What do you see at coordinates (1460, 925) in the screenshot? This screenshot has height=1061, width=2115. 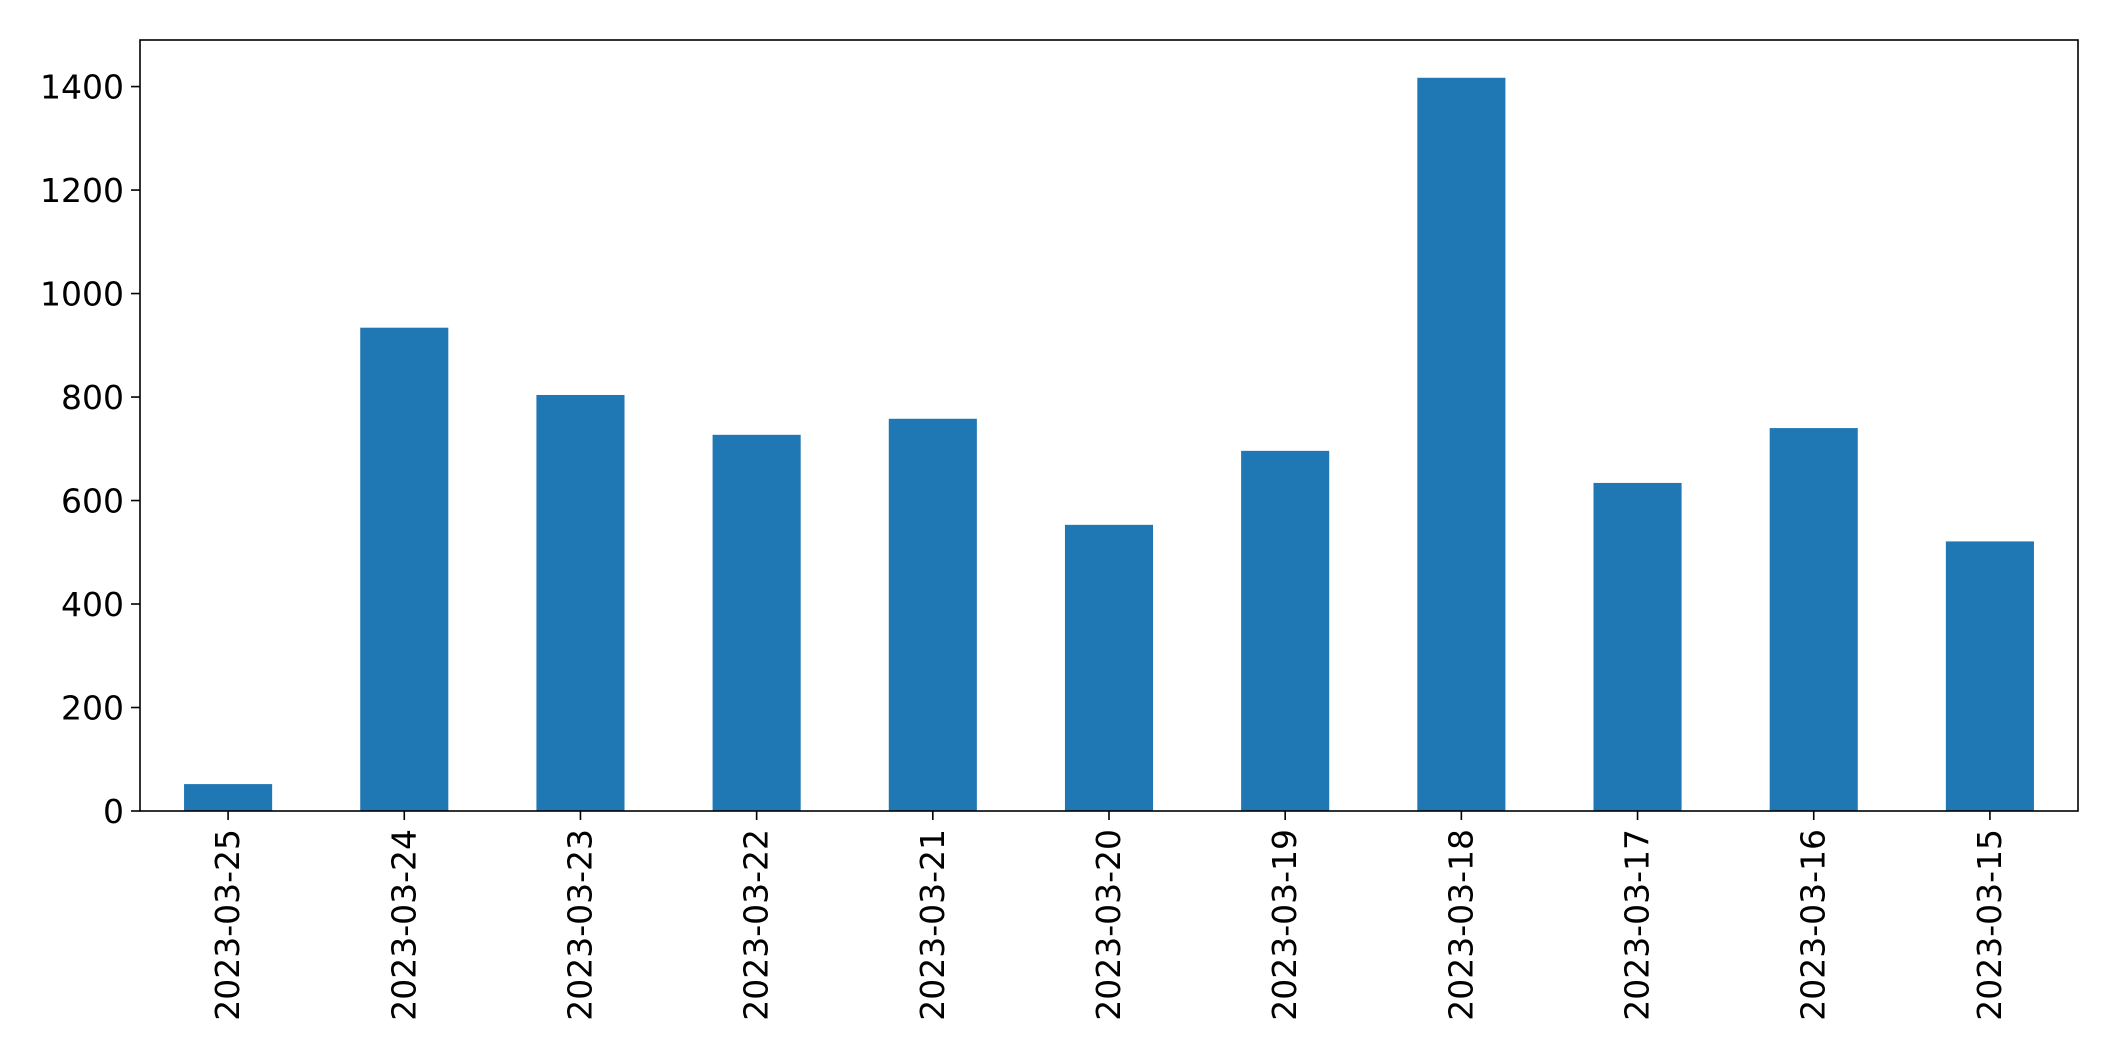 I see `x-tick-label: 2023-03-18` at bounding box center [1460, 925].